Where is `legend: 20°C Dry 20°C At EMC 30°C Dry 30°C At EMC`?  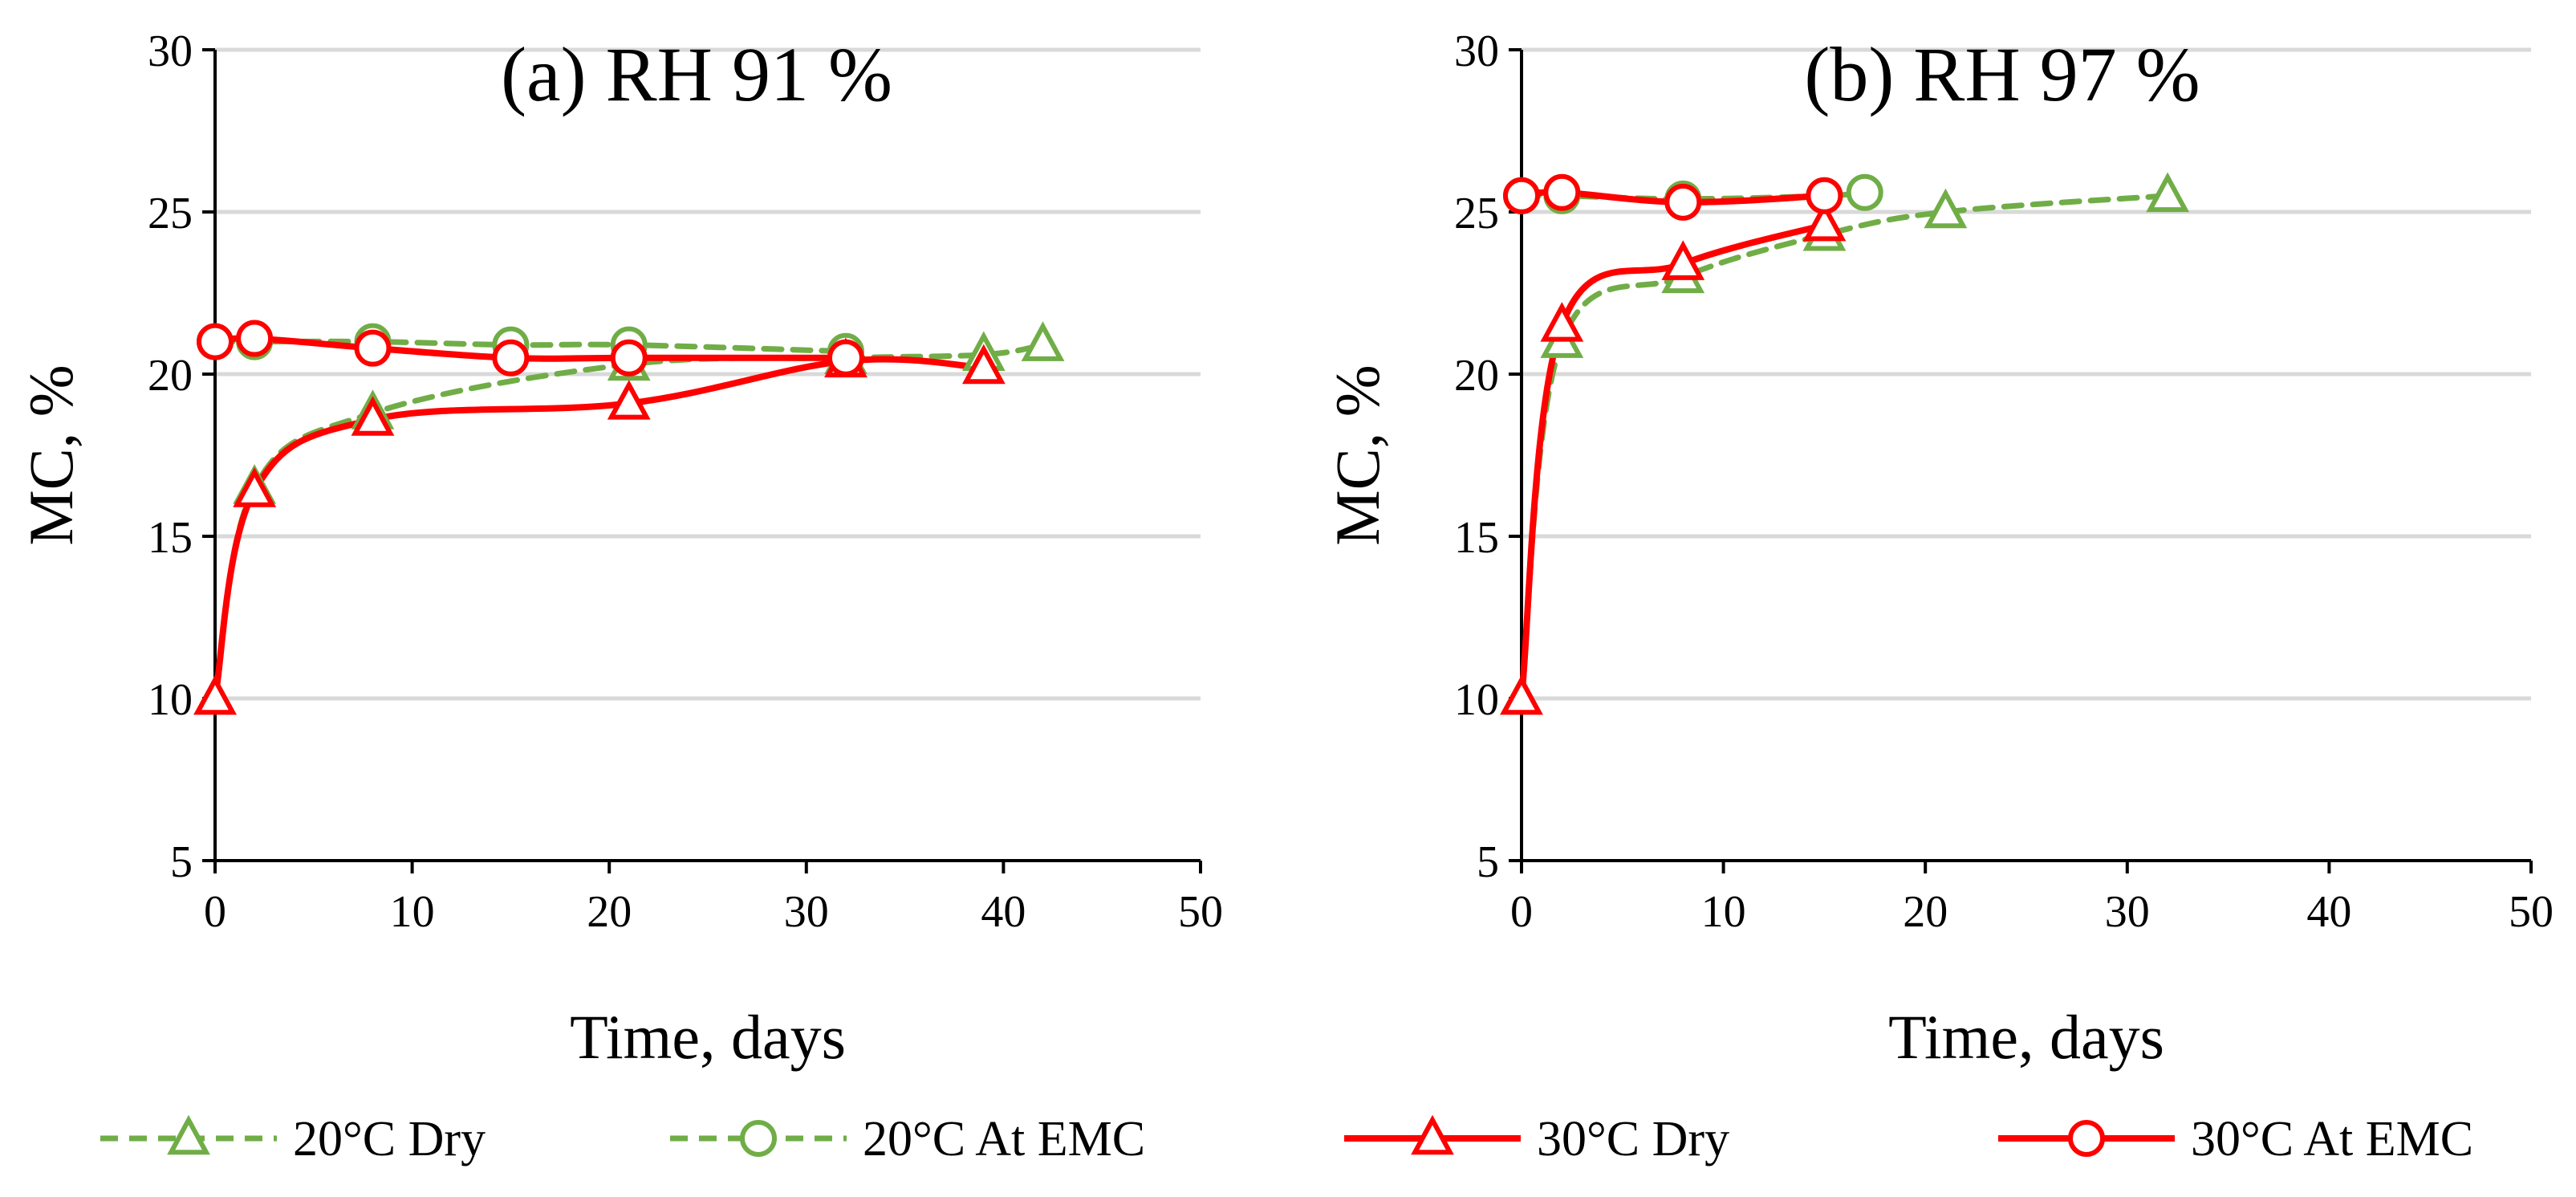 legend: 20°C Dry 20°C At EMC 30°C Dry 30°C At EMC is located at coordinates (1286, 1139).